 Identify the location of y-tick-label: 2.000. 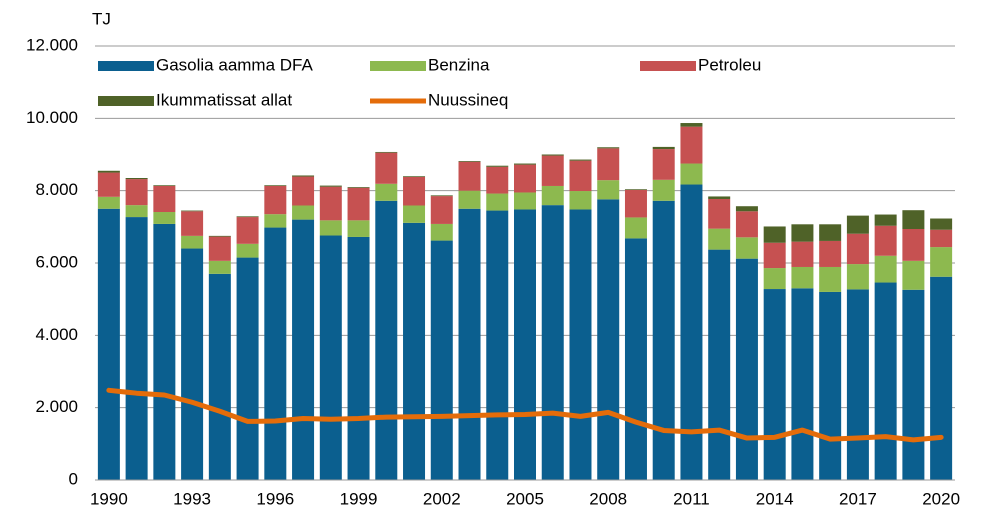
(56, 406).